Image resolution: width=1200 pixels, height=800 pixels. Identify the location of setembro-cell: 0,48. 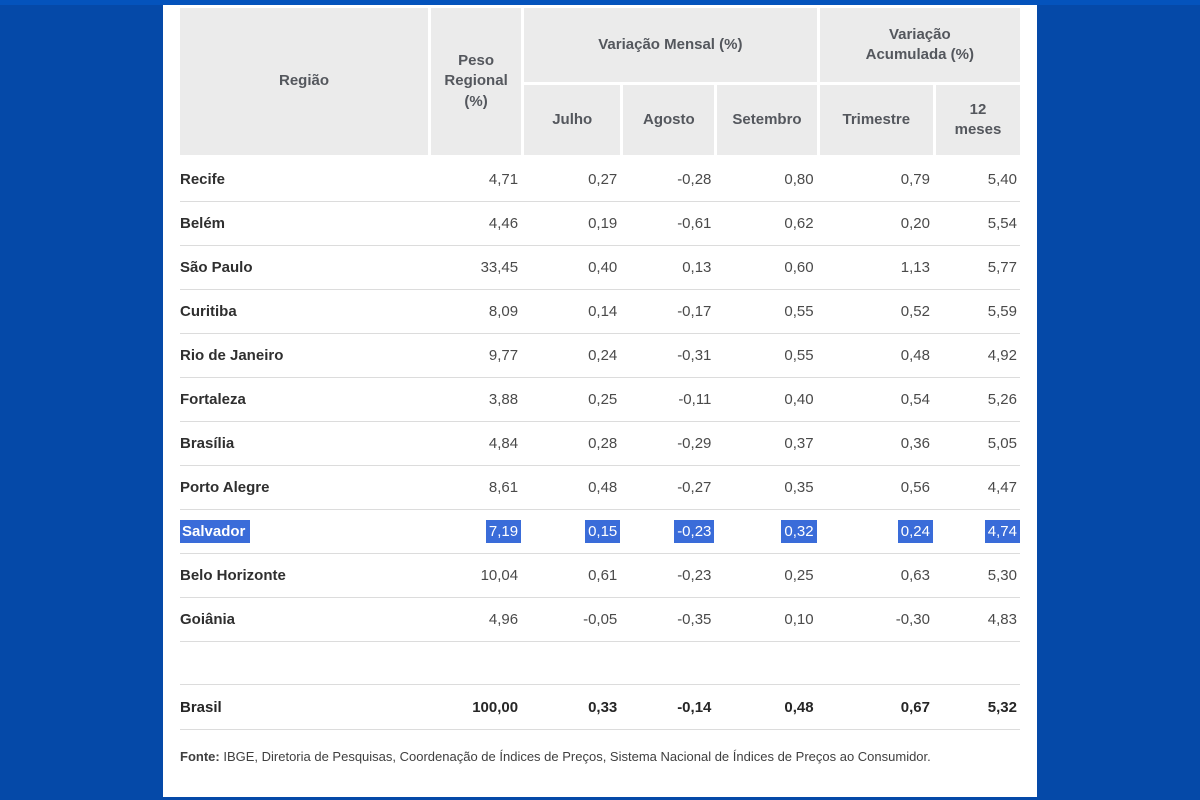
(799, 707).